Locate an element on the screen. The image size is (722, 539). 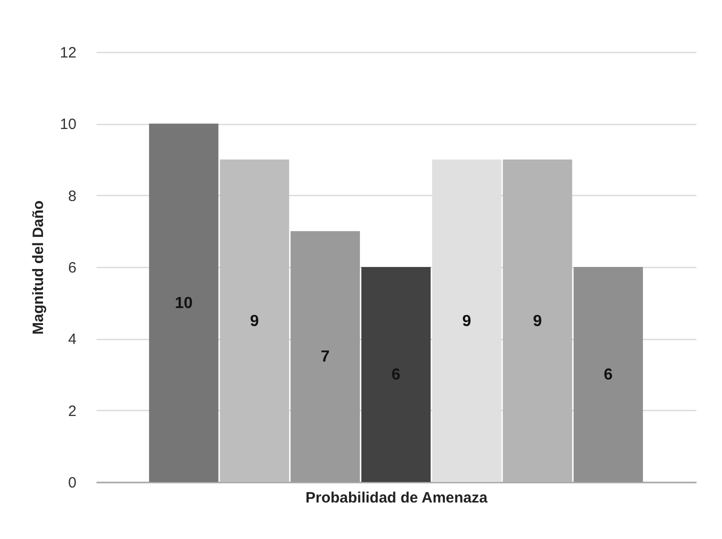
y-tick-label: 12 is located at coordinates (68, 53).